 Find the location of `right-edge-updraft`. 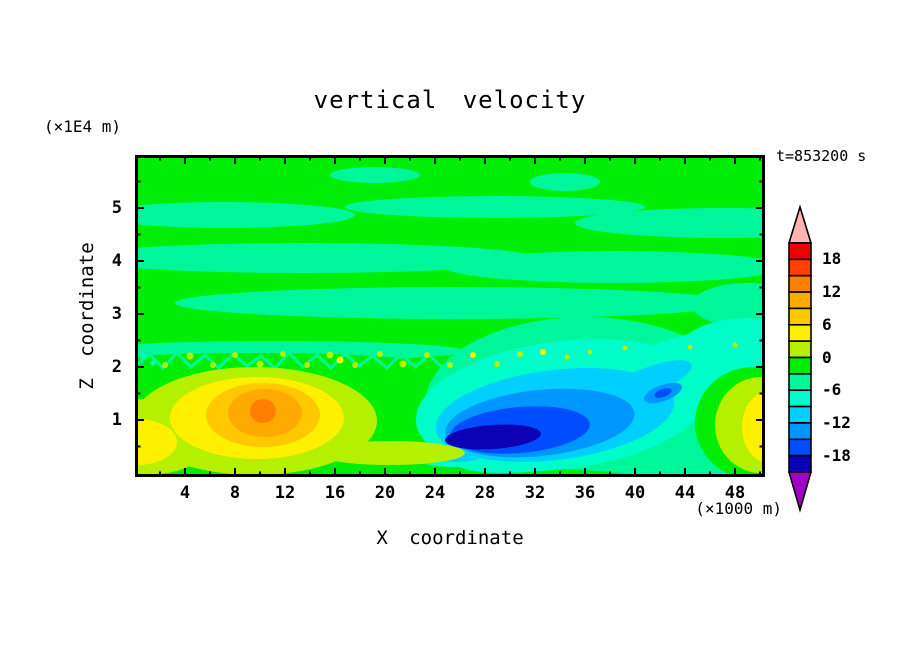

right-edge-updraft is located at coordinates (730, 422).